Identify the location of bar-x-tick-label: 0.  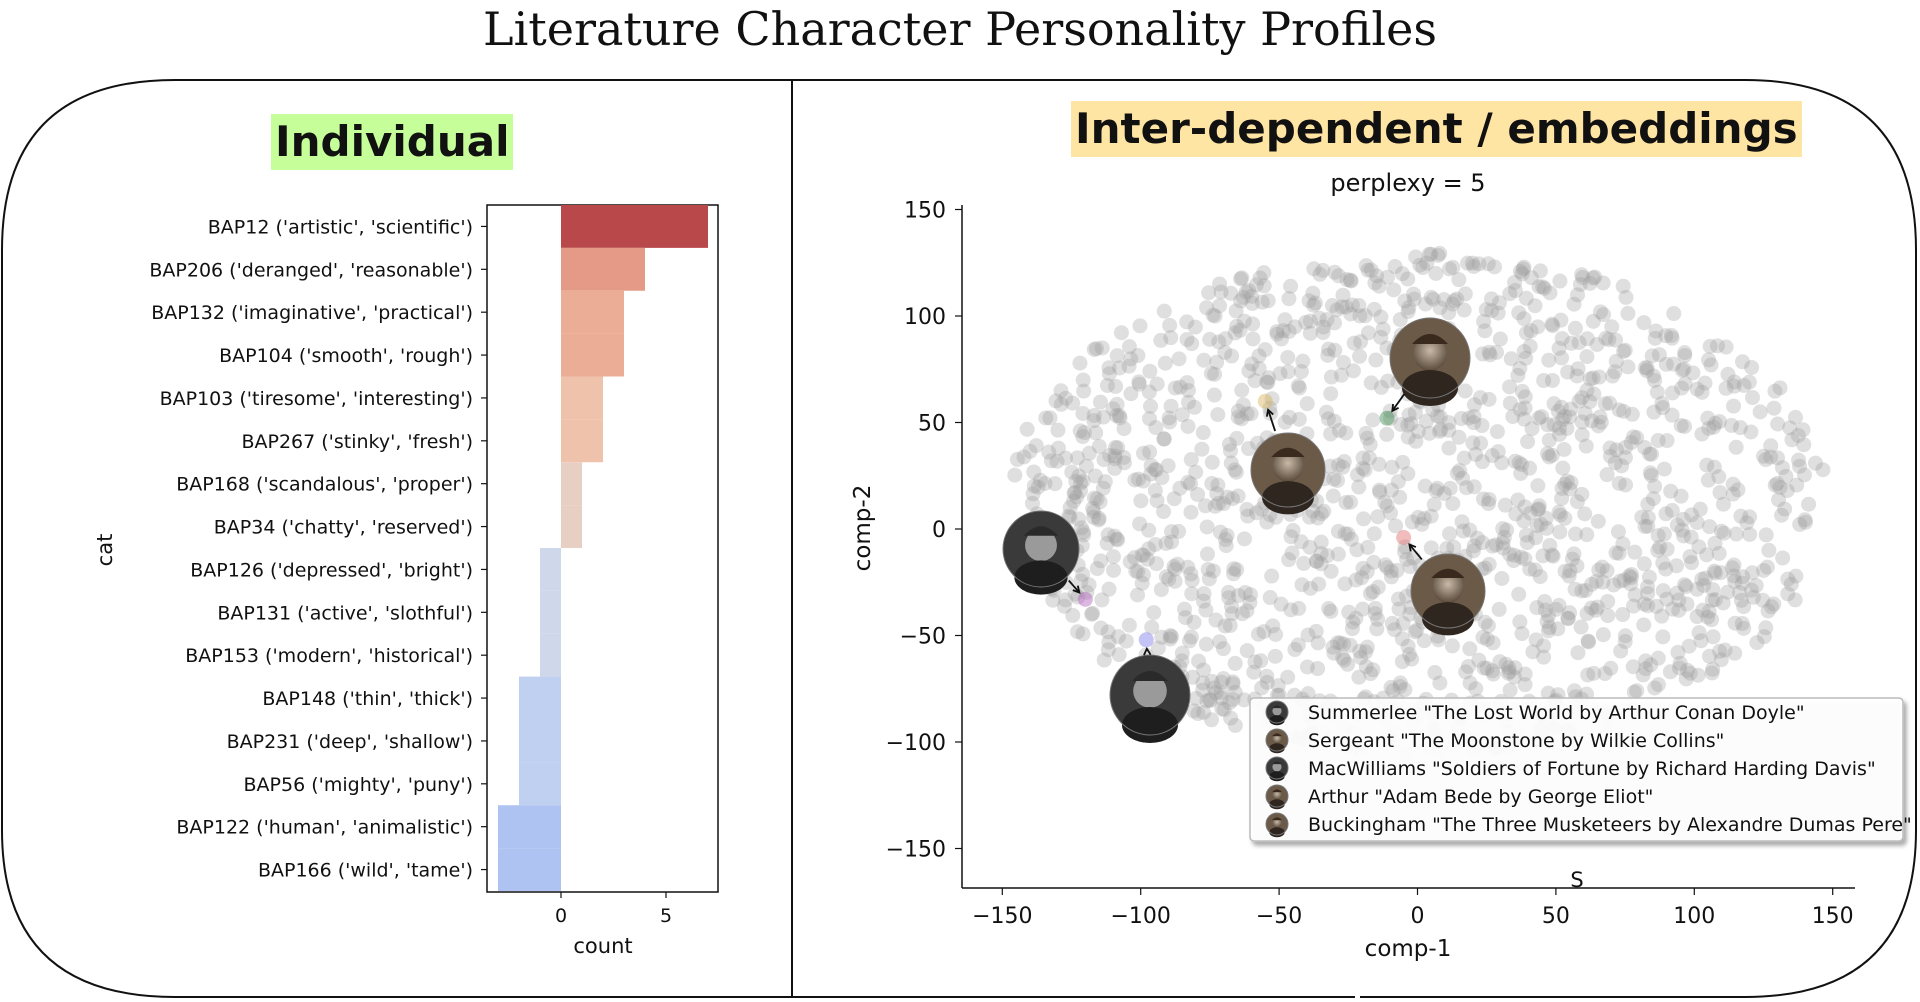
(561, 916).